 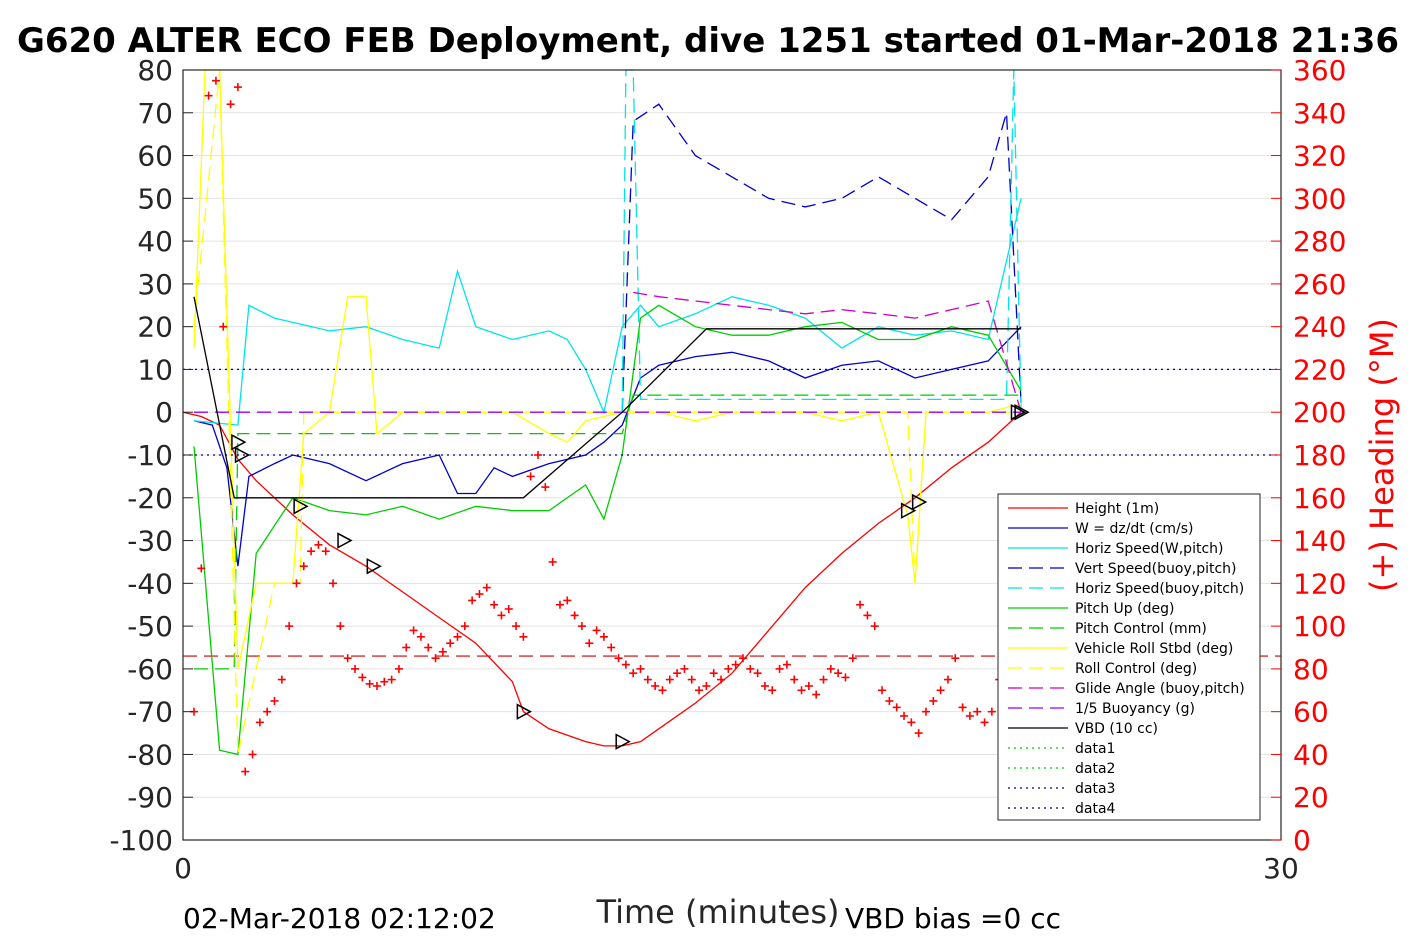 What do you see at coordinates (1116, 729) in the screenshot?
I see `legend-label-12: VBD (10 cc)` at bounding box center [1116, 729].